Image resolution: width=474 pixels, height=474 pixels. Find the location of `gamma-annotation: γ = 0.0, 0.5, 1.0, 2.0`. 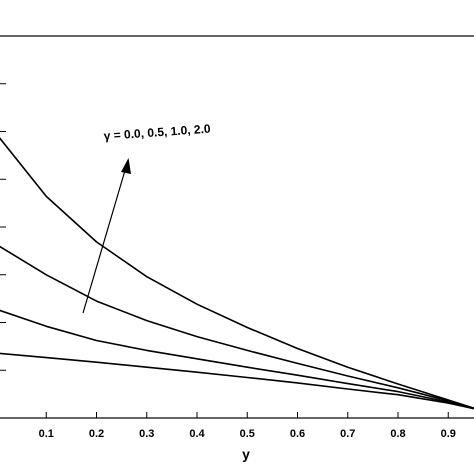

gamma-annotation: γ = 0.0, 0.5, 1.0, 2.0 is located at coordinates (157, 132).